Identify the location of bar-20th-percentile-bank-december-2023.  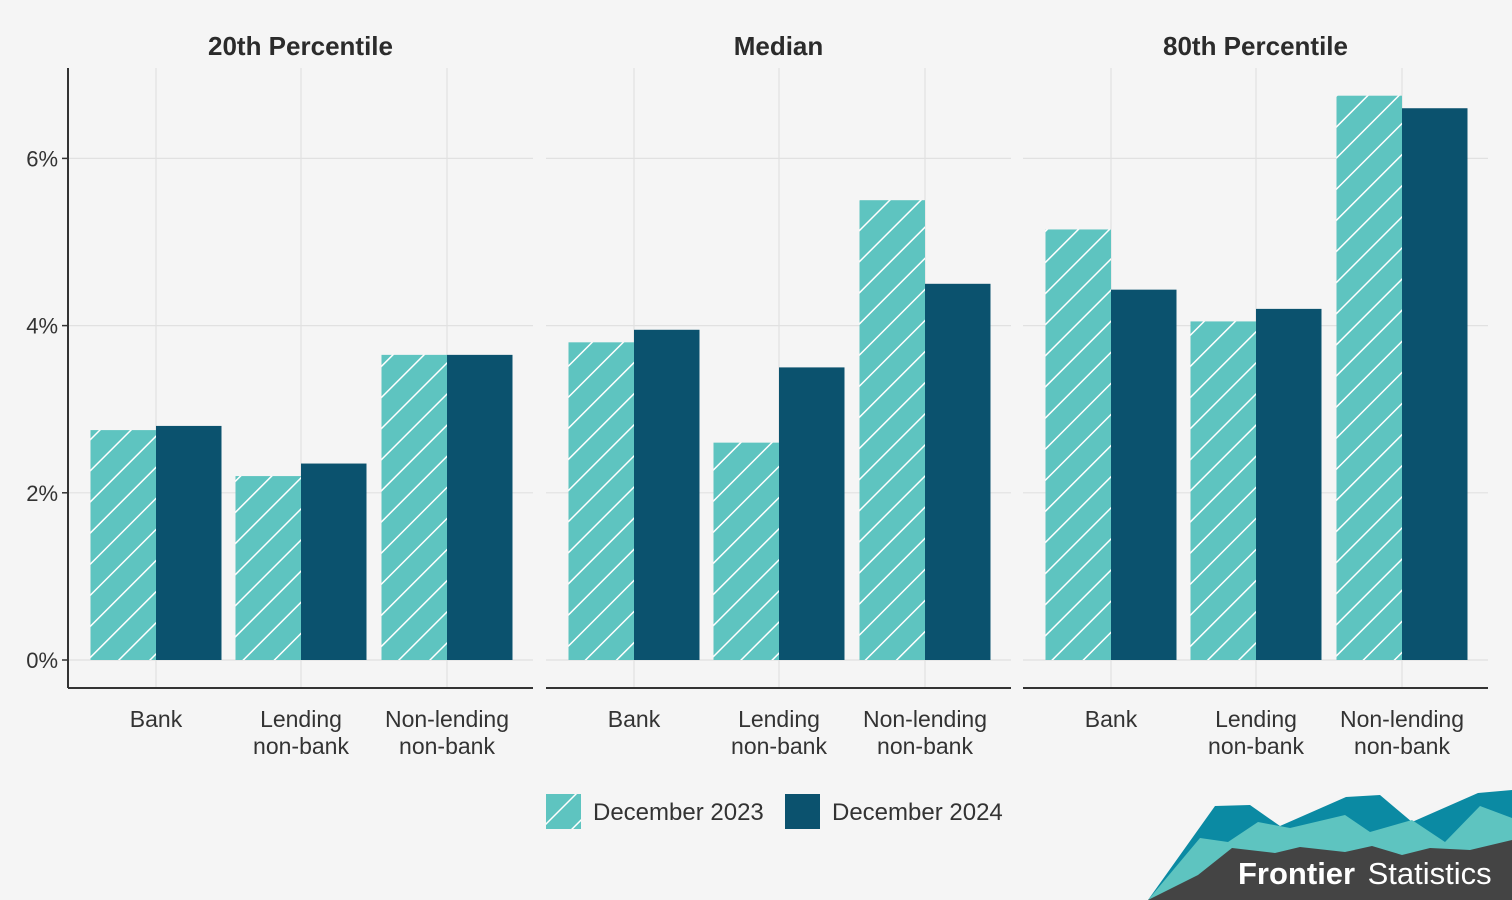
(123, 545).